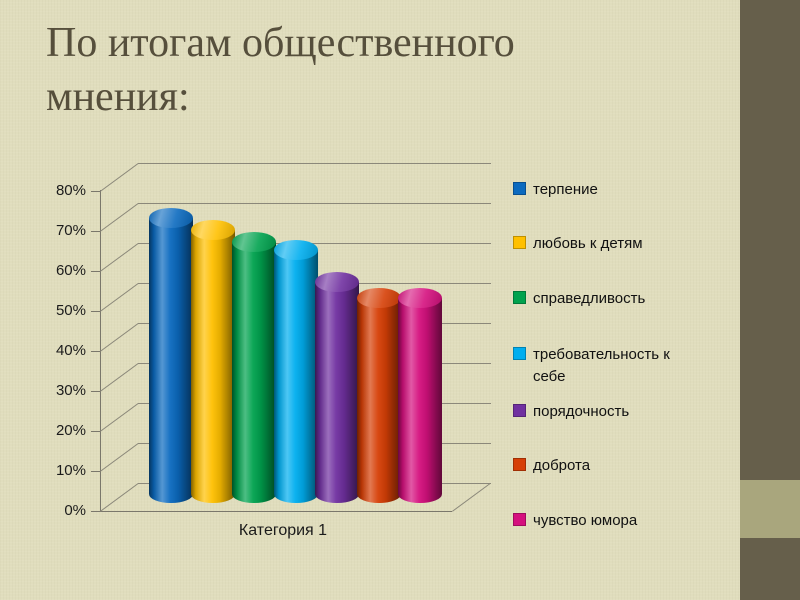 The image size is (800, 600). What do you see at coordinates (562, 465) in the screenshot?
I see `legend-label: доброта` at bounding box center [562, 465].